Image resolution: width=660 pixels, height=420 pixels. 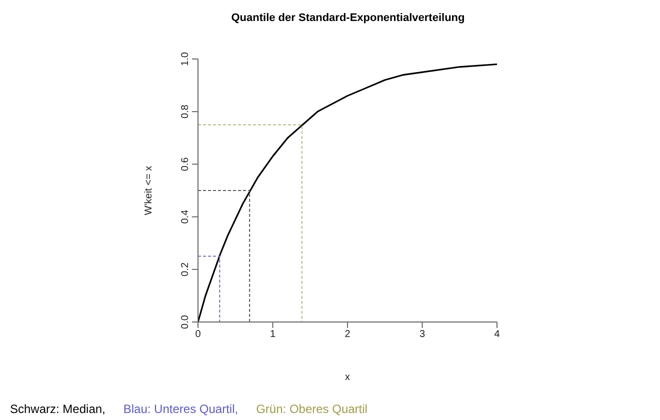 I want to click on x-tick-label: 1, so click(x=273, y=334).